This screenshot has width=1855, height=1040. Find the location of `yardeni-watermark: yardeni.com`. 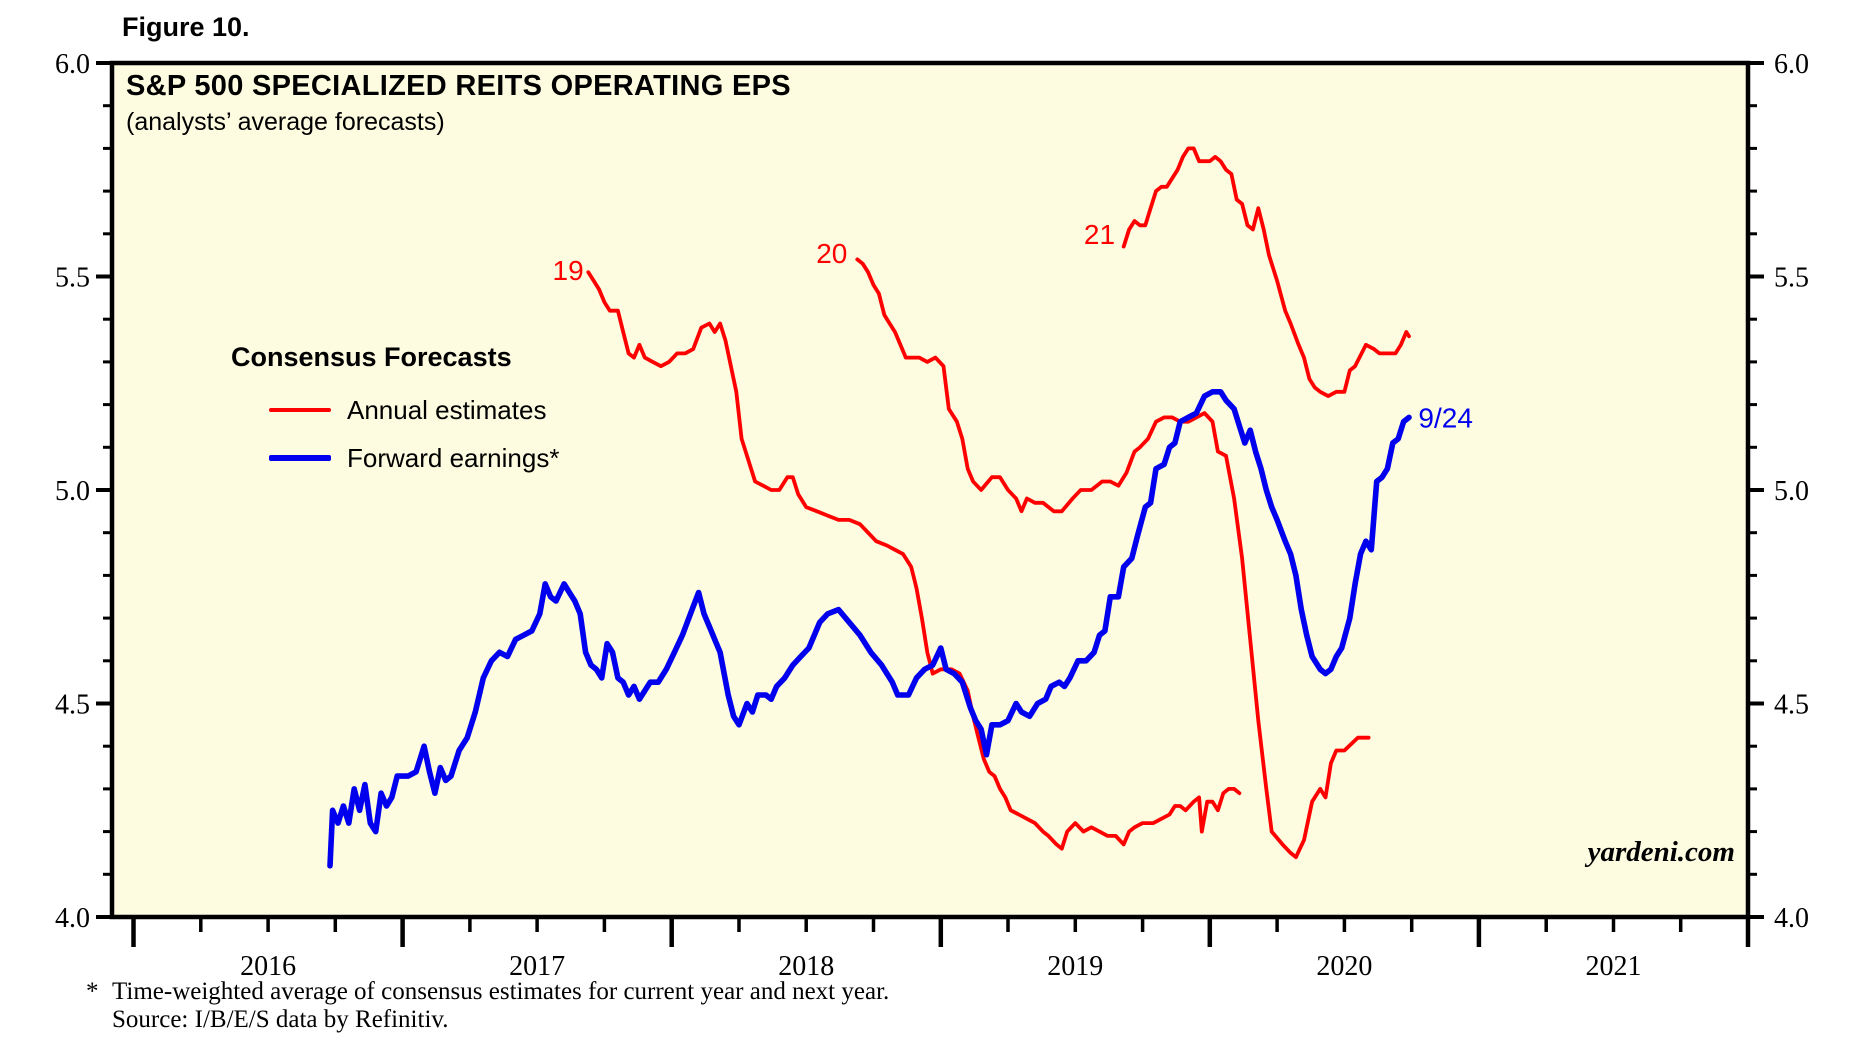

yardeni-watermark: yardeni.com is located at coordinates (1661, 852).